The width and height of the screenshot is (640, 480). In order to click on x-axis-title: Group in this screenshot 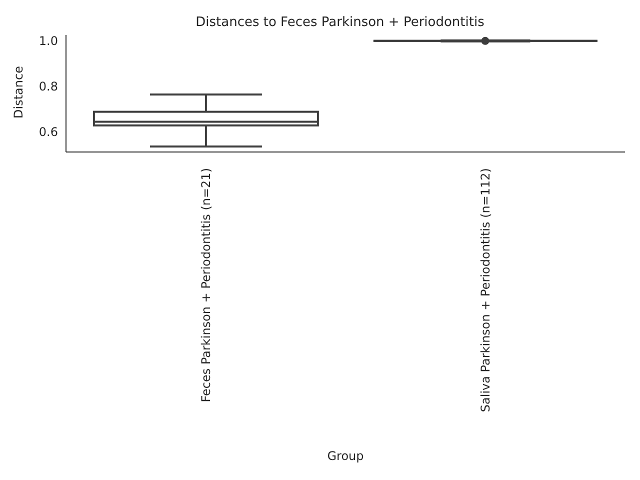, I will do `click(345, 456)`.